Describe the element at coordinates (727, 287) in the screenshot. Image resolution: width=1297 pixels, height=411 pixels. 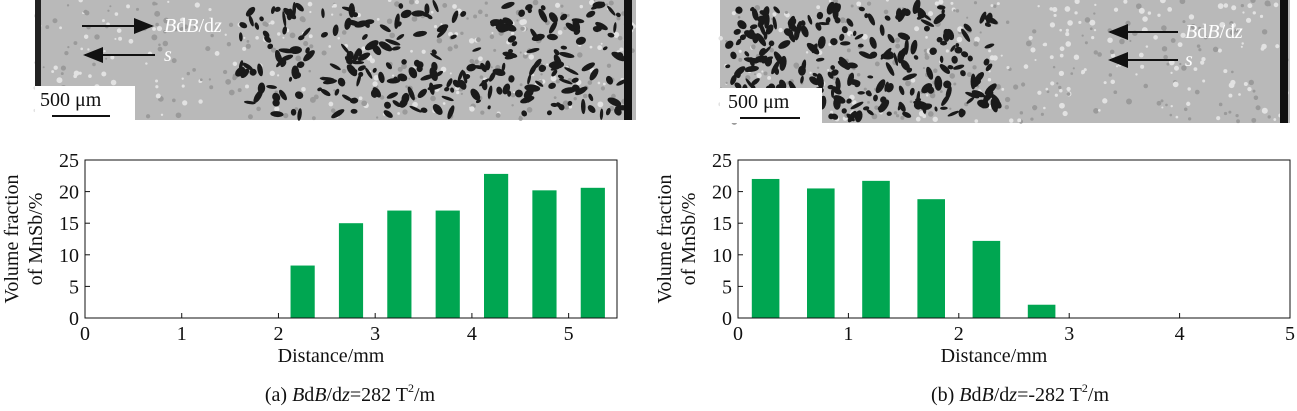
I see `y-tick-label: 5` at that location.